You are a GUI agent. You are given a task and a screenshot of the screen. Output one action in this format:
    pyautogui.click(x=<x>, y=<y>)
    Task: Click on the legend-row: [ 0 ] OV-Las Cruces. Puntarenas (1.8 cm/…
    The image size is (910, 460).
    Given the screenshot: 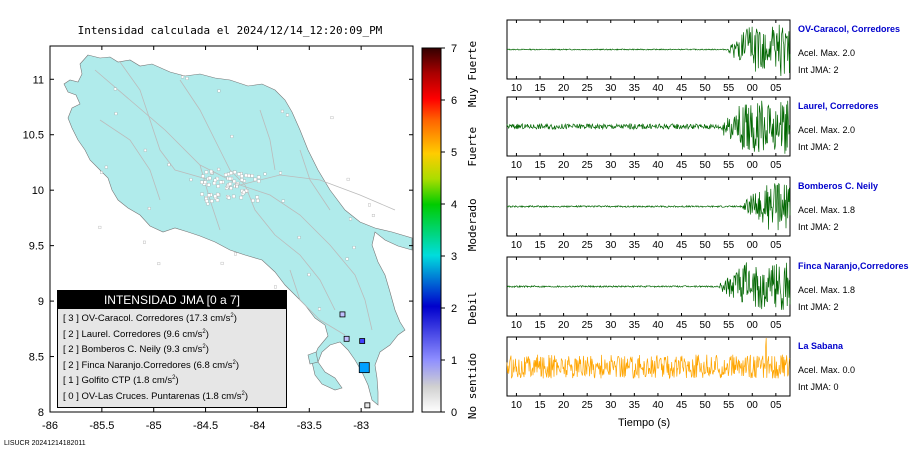 What is the action you would take?
    pyautogui.click(x=172, y=395)
    